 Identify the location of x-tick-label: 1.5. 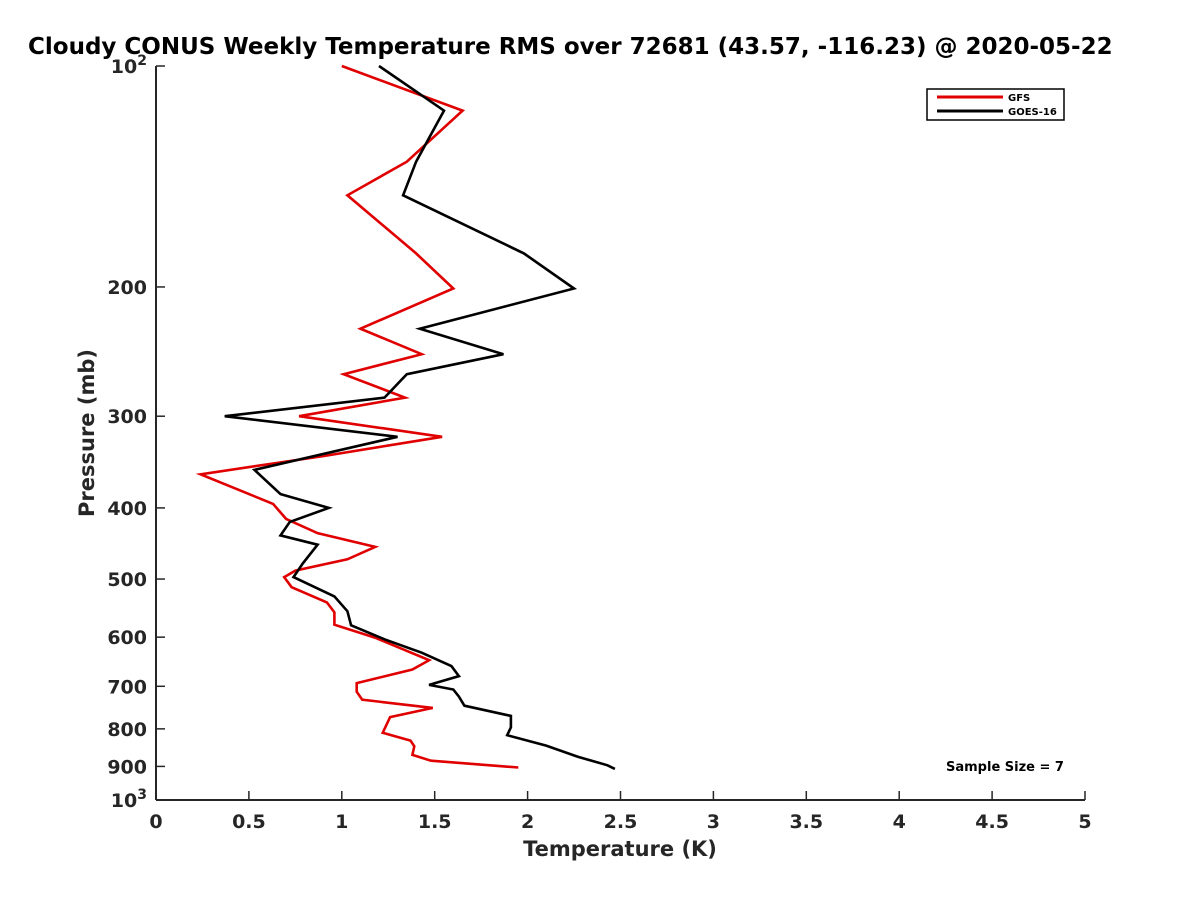
(435, 822).